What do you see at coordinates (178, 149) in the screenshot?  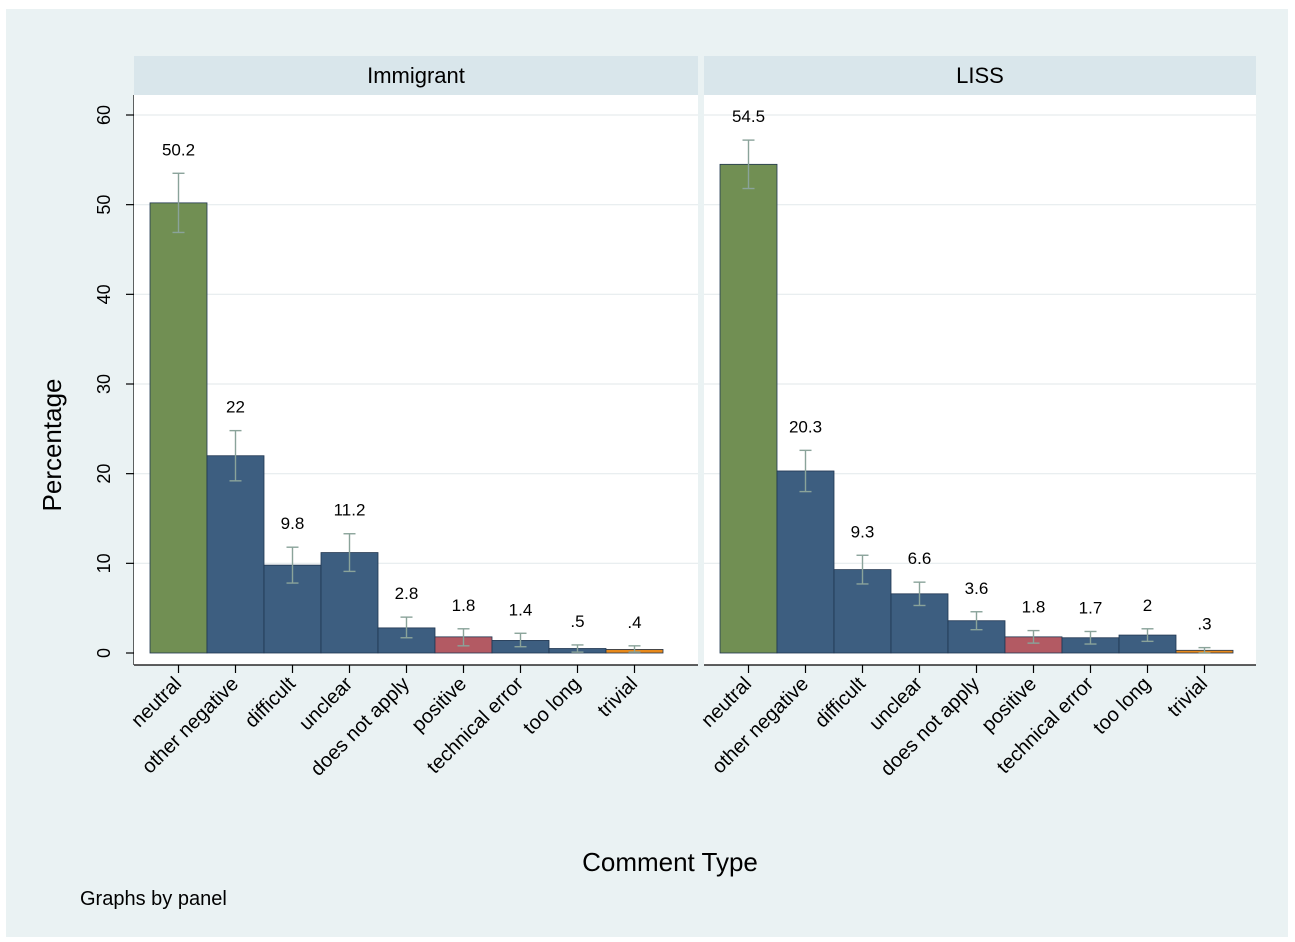 I see `value-label: 50.2` at bounding box center [178, 149].